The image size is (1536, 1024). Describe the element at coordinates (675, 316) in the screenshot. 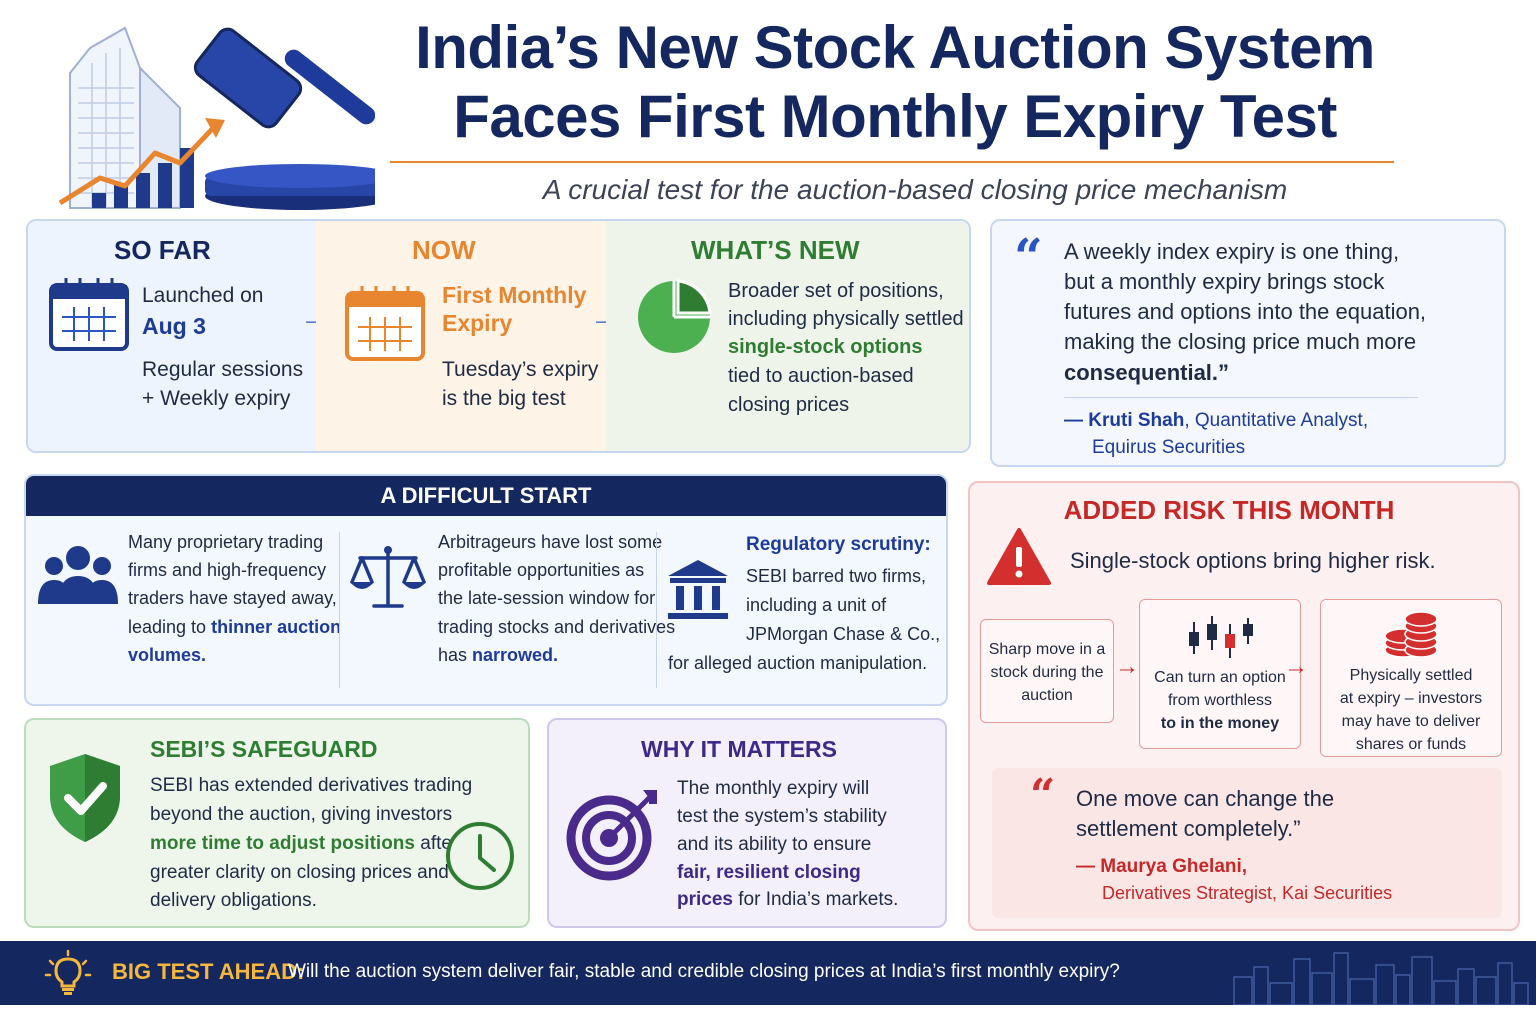

I see `pie-chart-icon` at that location.